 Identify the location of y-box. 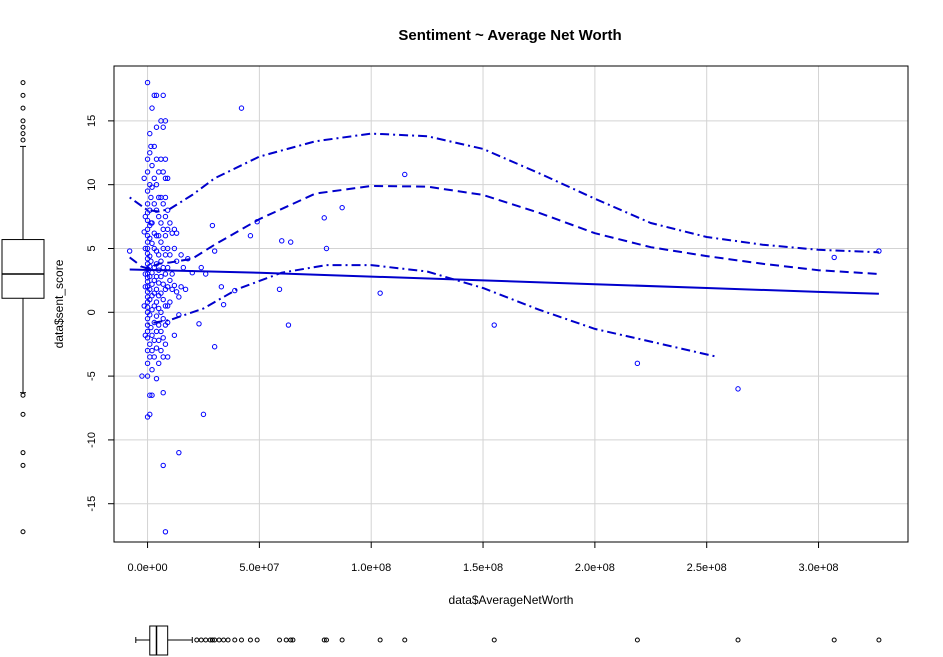
(23, 269).